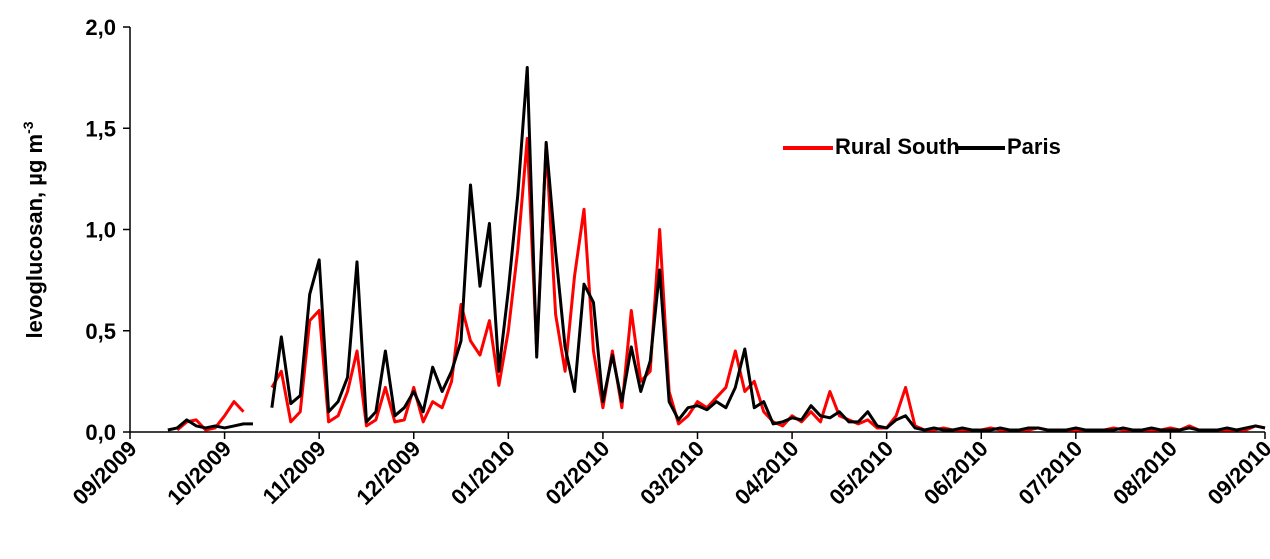  What do you see at coordinates (861, 473) in the screenshot?
I see `x-tick-label: 05/2010` at bounding box center [861, 473].